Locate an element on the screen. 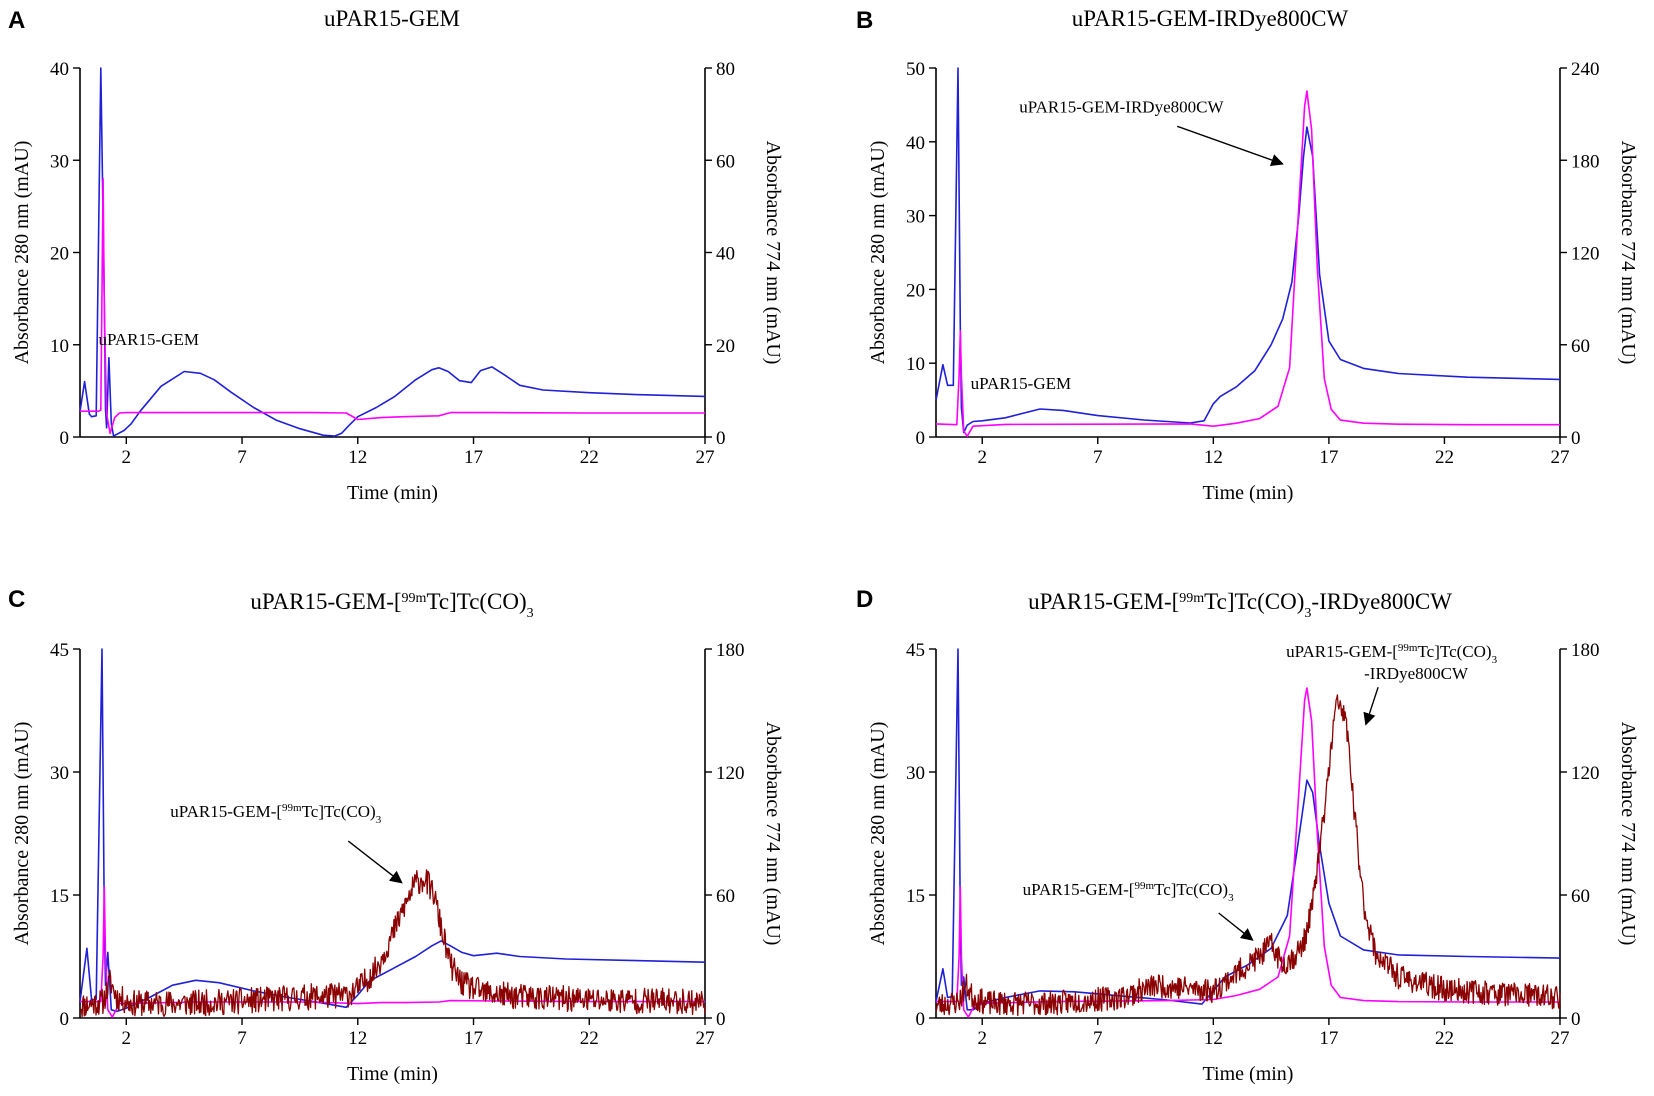 The height and width of the screenshot is (1096, 1654). annotation-label: uPAR15-GEM-IRDye800CW is located at coordinates (1121, 106).